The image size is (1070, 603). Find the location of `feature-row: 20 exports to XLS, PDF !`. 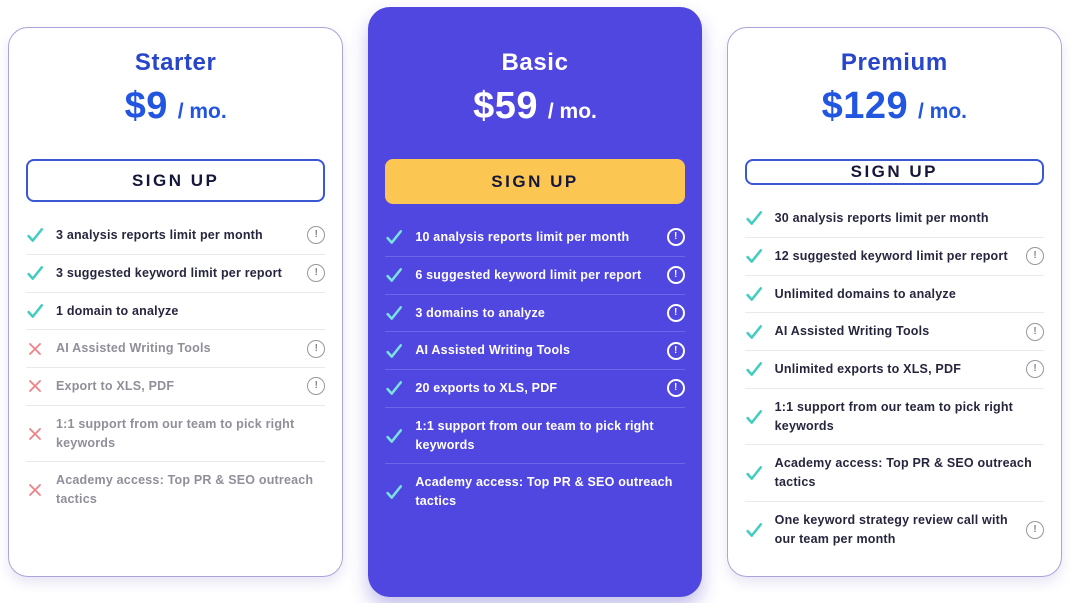

feature-row: 20 exports to XLS, PDF ! is located at coordinates (535, 389).